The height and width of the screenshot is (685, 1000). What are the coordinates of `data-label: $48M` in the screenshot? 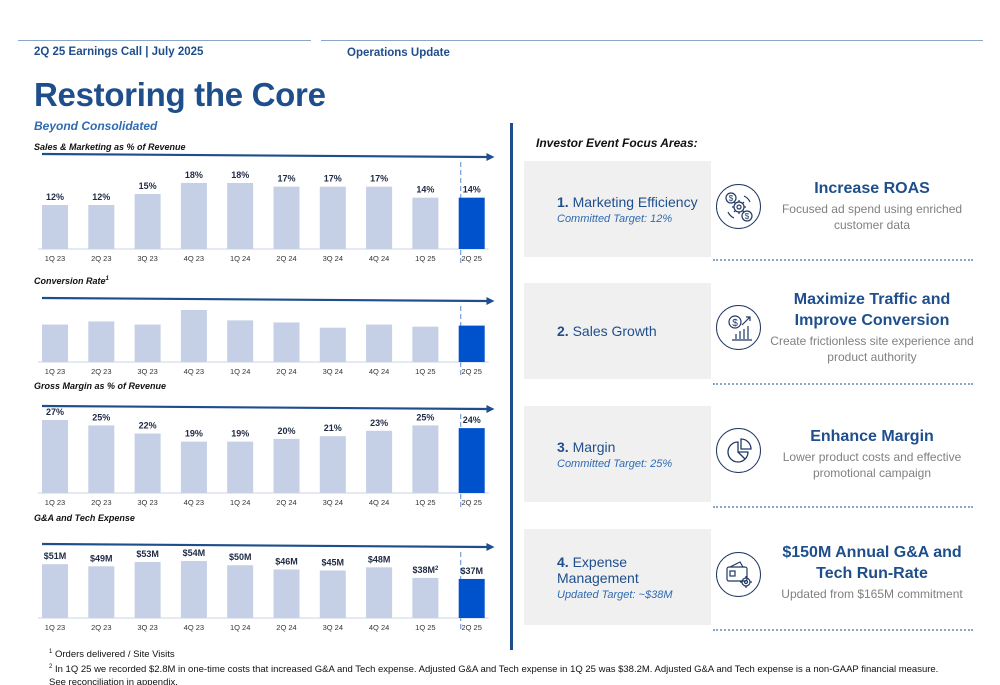 It's located at (379, 559).